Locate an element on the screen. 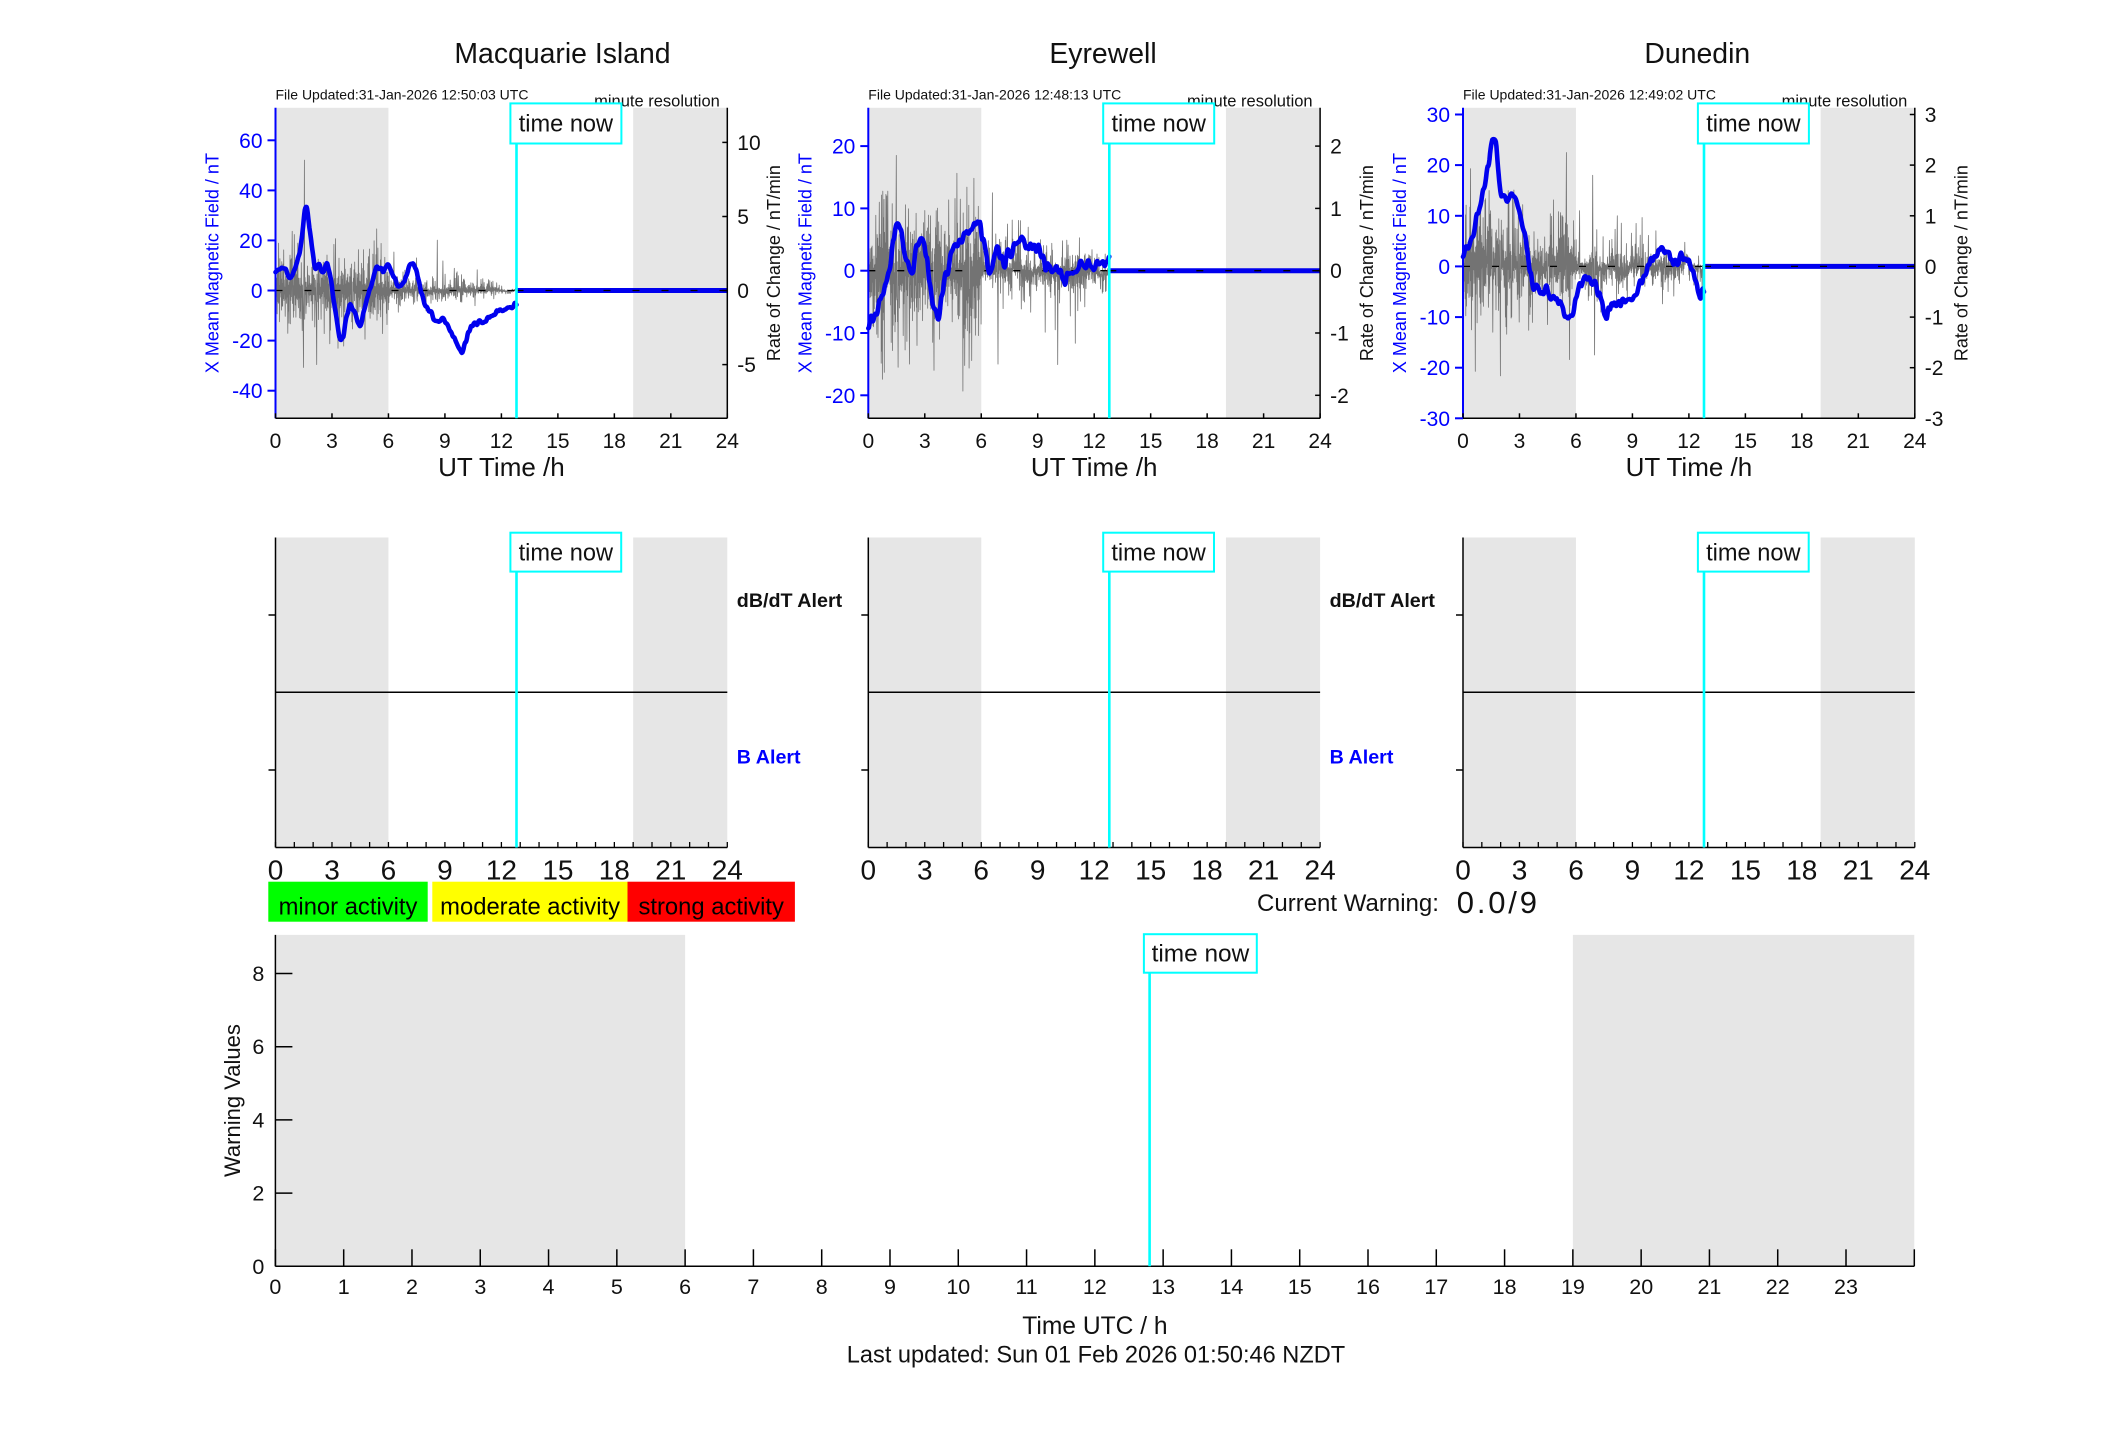 The height and width of the screenshot is (1437, 2117). svg-text: 2 is located at coordinates (258, 1194).